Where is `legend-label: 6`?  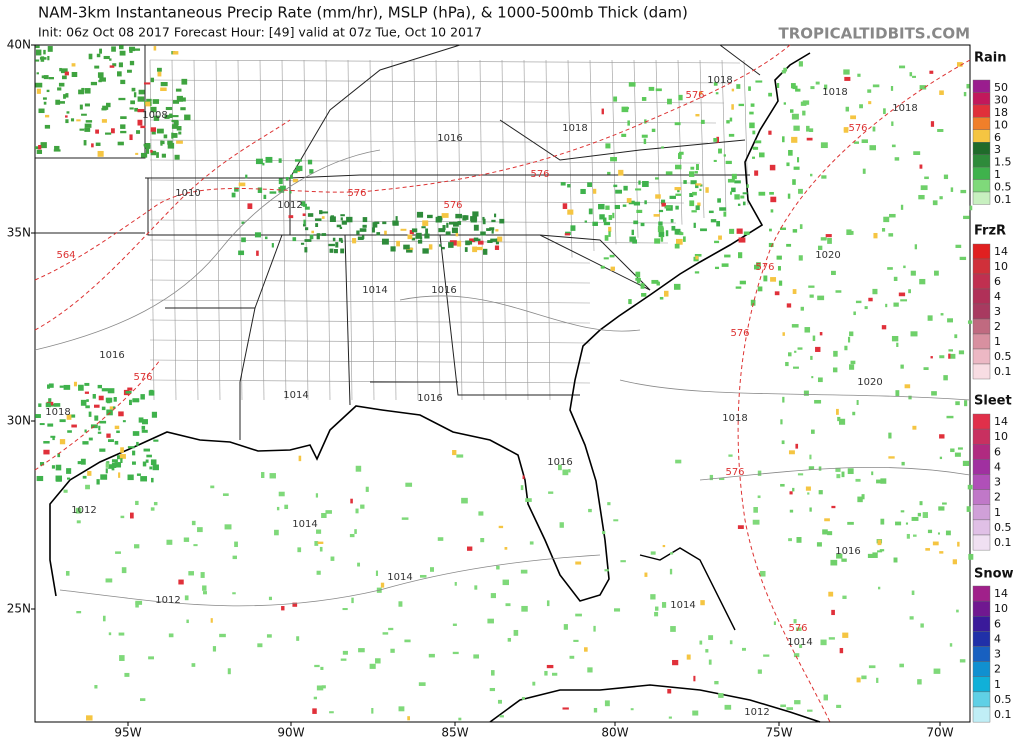
legend-label: 6 is located at coordinates (997, 137).